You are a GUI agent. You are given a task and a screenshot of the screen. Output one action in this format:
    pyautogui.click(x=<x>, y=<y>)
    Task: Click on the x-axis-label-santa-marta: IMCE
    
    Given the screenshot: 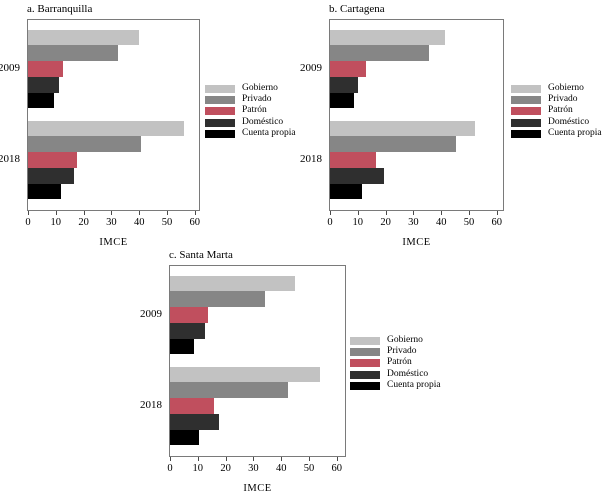 What is the action you would take?
    pyautogui.click(x=257, y=488)
    